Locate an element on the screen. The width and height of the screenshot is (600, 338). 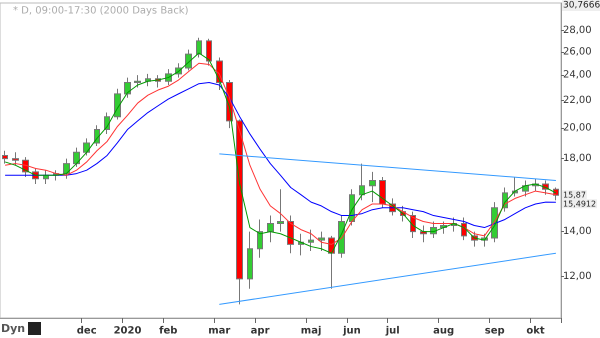
x-tick-label: sep is located at coordinates (494, 331).